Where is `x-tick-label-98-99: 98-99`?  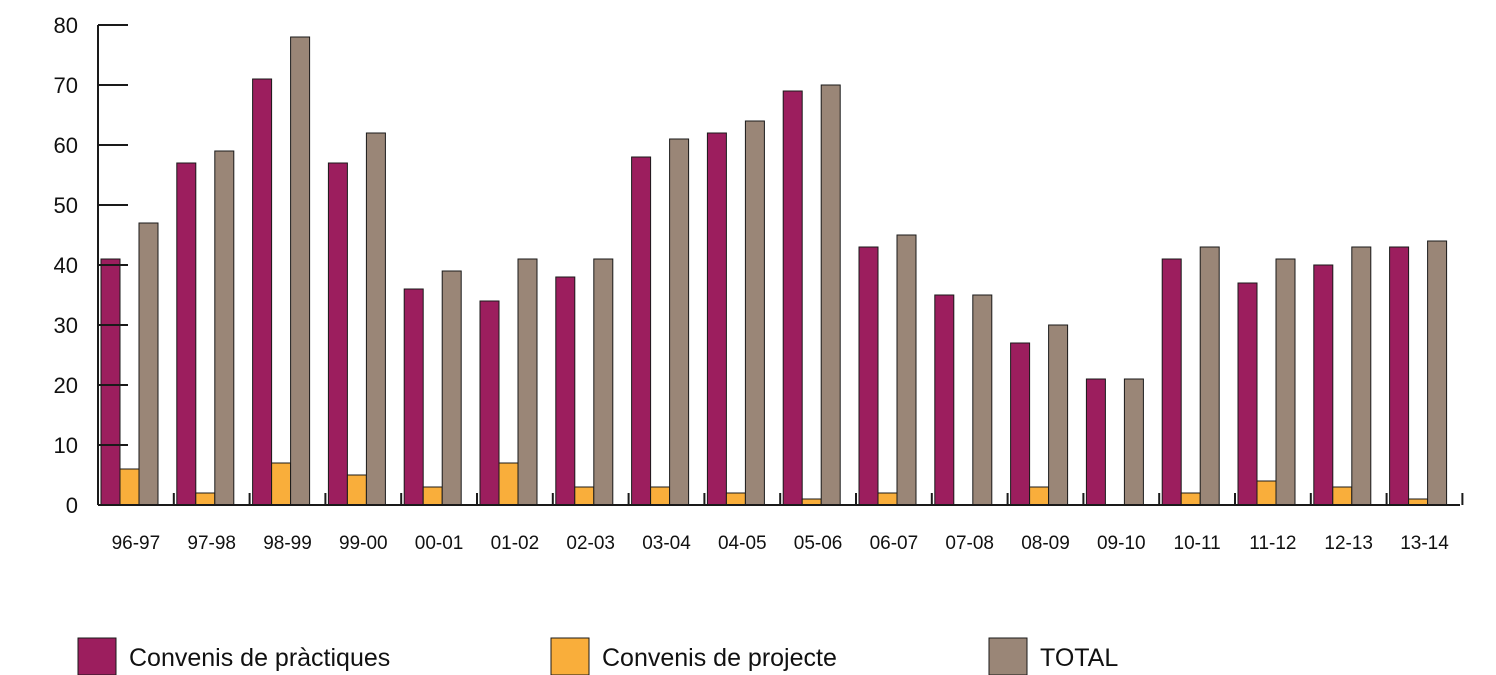 x-tick-label-98-99: 98-99 is located at coordinates (287, 543).